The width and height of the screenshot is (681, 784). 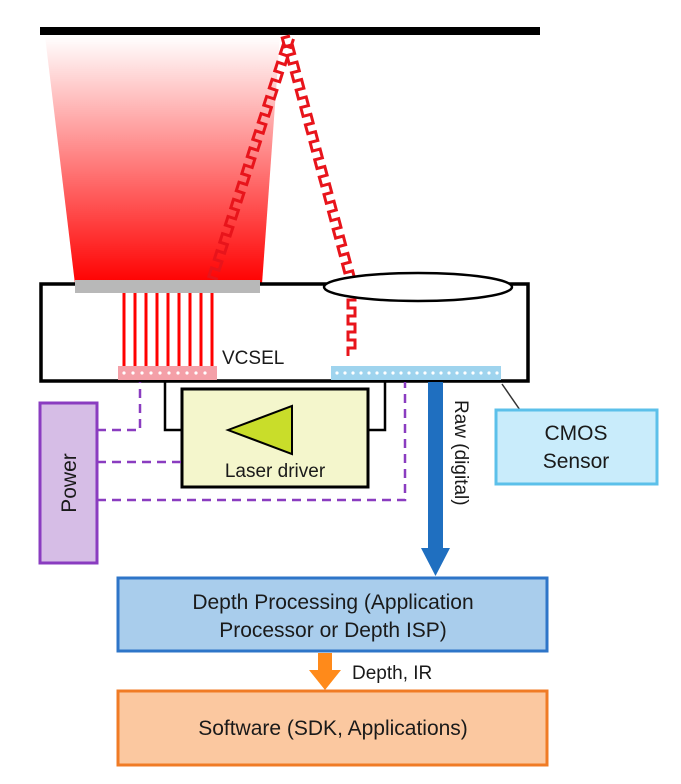 What do you see at coordinates (332, 602) in the screenshot?
I see `depth-processing-label-1: Depth Processing (Application` at bounding box center [332, 602].